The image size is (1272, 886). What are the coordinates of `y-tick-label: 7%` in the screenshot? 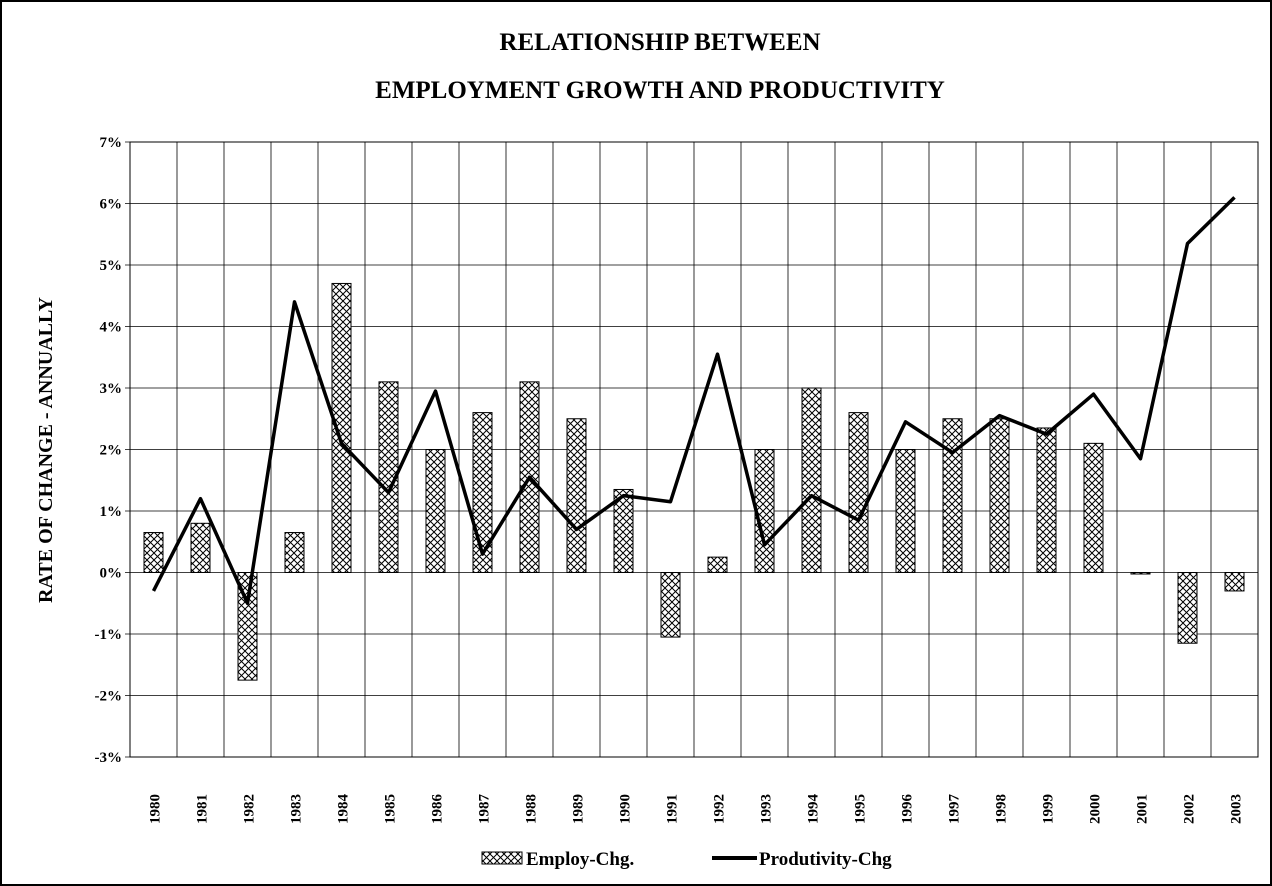 It's located at (111, 143).